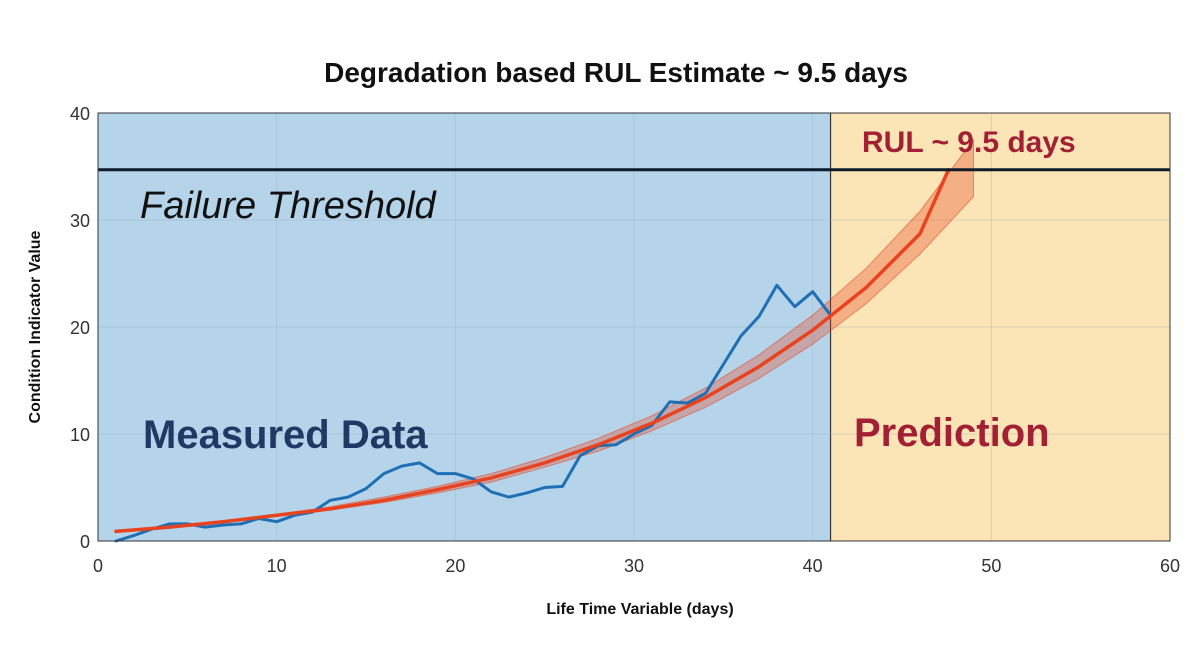  Describe the element at coordinates (277, 566) in the screenshot. I see `x-tick-label-1: 10` at that location.